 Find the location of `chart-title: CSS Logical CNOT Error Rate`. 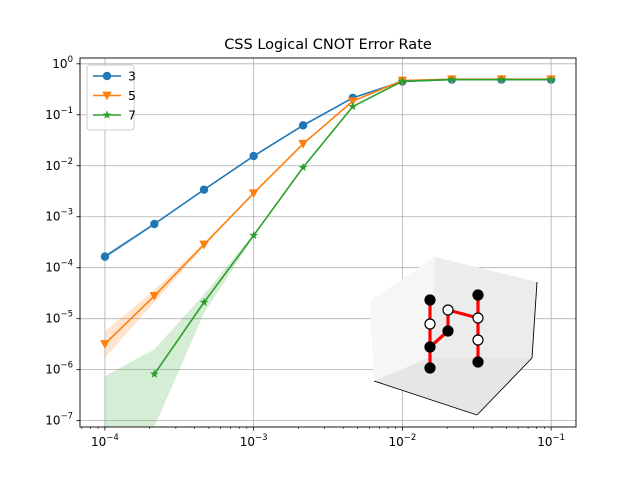

chart-title: CSS Logical CNOT Error Rate is located at coordinates (328, 45).